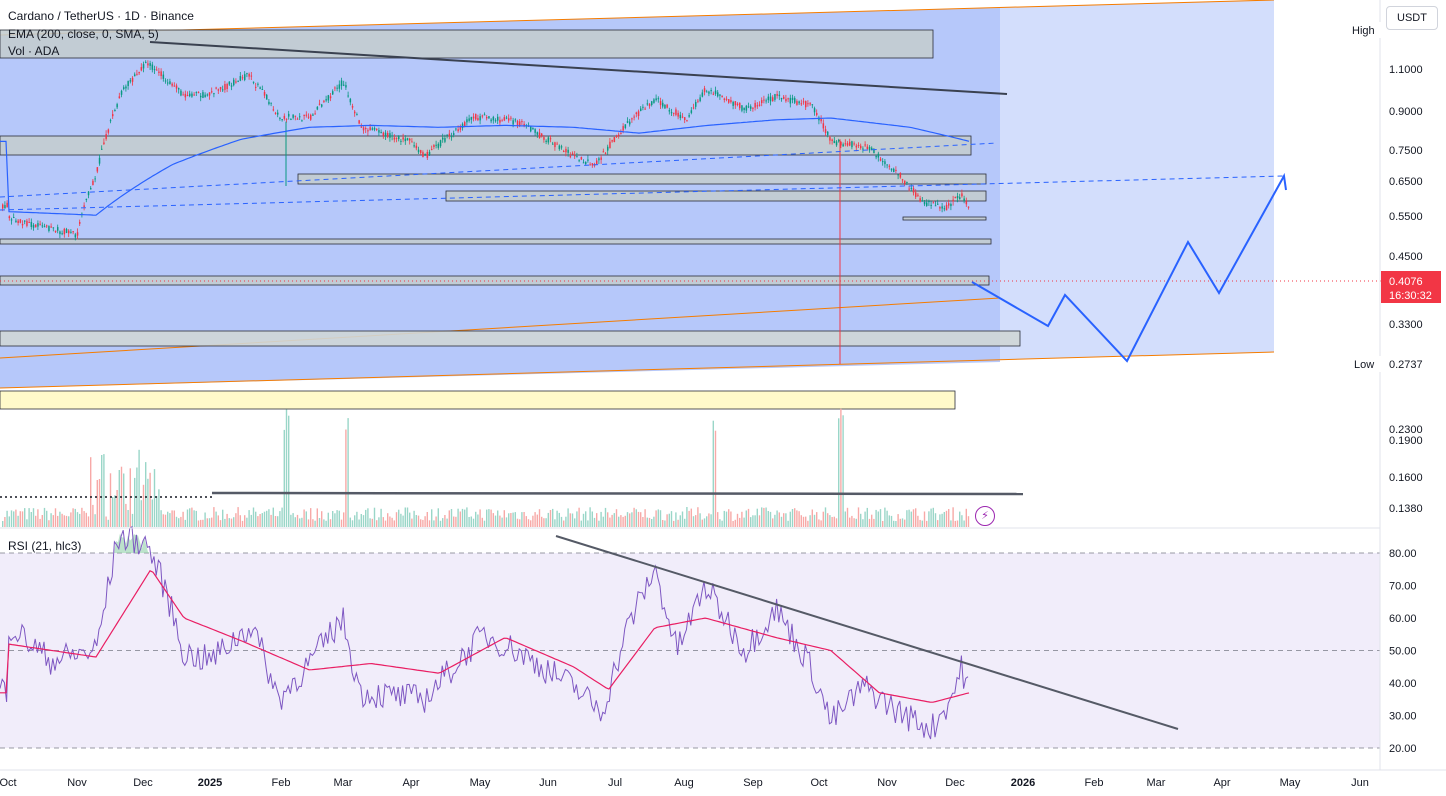 The height and width of the screenshot is (796, 1446). Describe the element at coordinates (512, 467) in the screenshot. I see `volume-bars` at that location.